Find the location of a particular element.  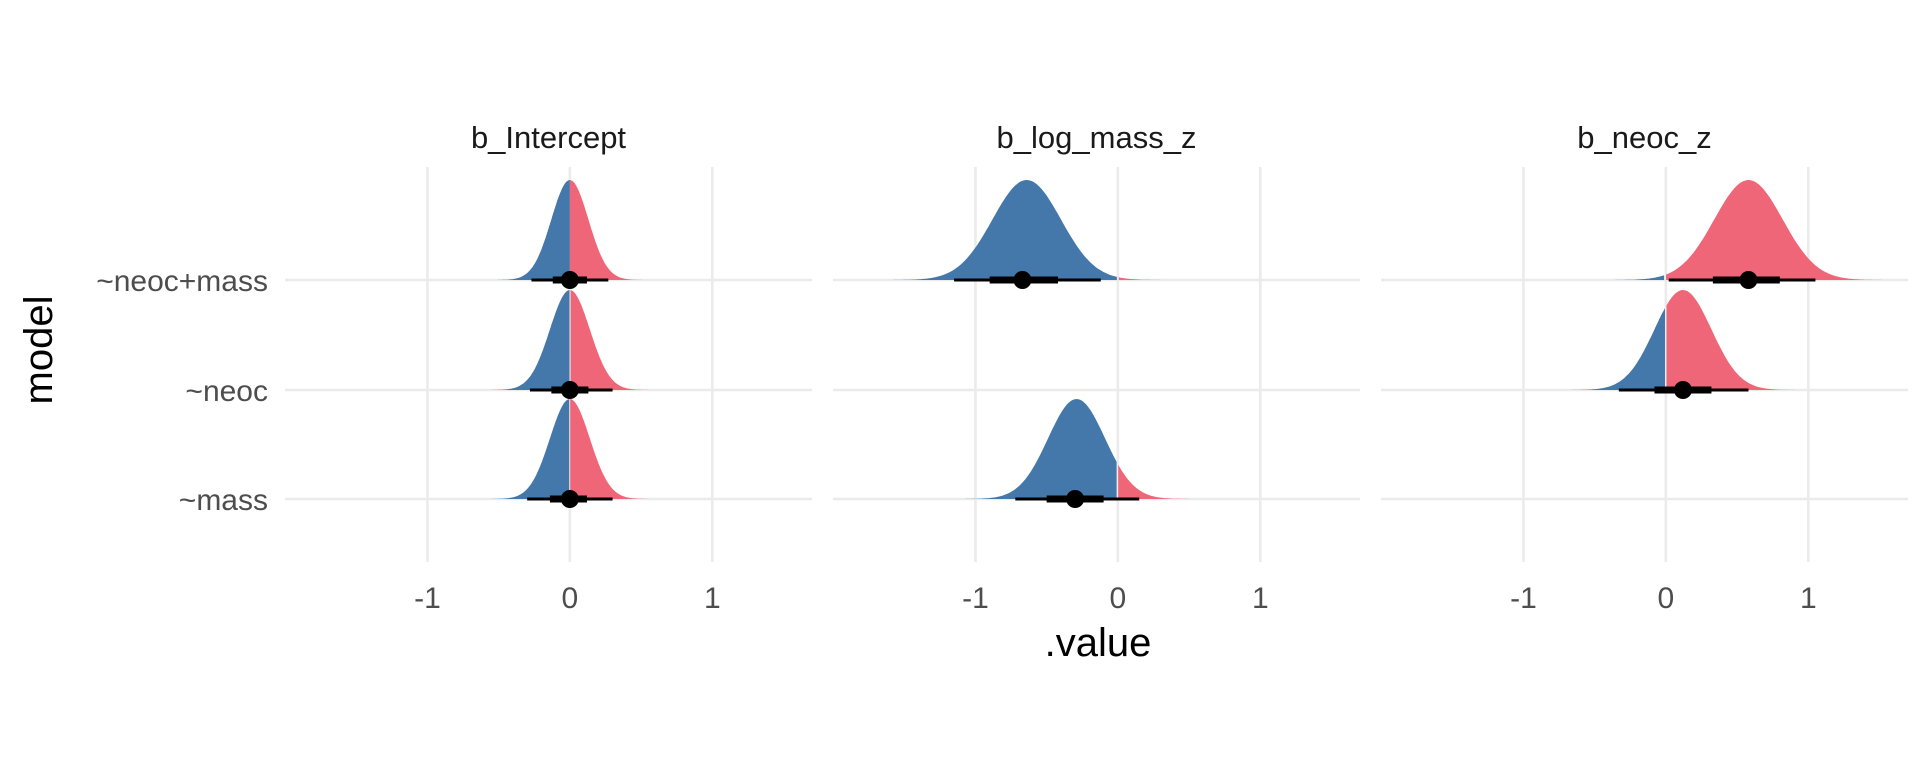

facet-title: b_neoc_z is located at coordinates (1644, 137).